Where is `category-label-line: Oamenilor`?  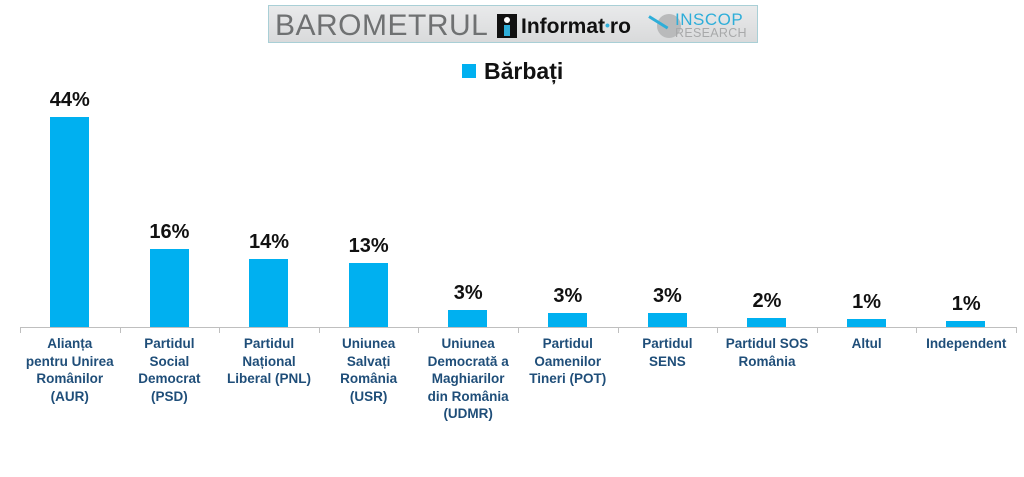
category-label-line: Oamenilor is located at coordinates (568, 361).